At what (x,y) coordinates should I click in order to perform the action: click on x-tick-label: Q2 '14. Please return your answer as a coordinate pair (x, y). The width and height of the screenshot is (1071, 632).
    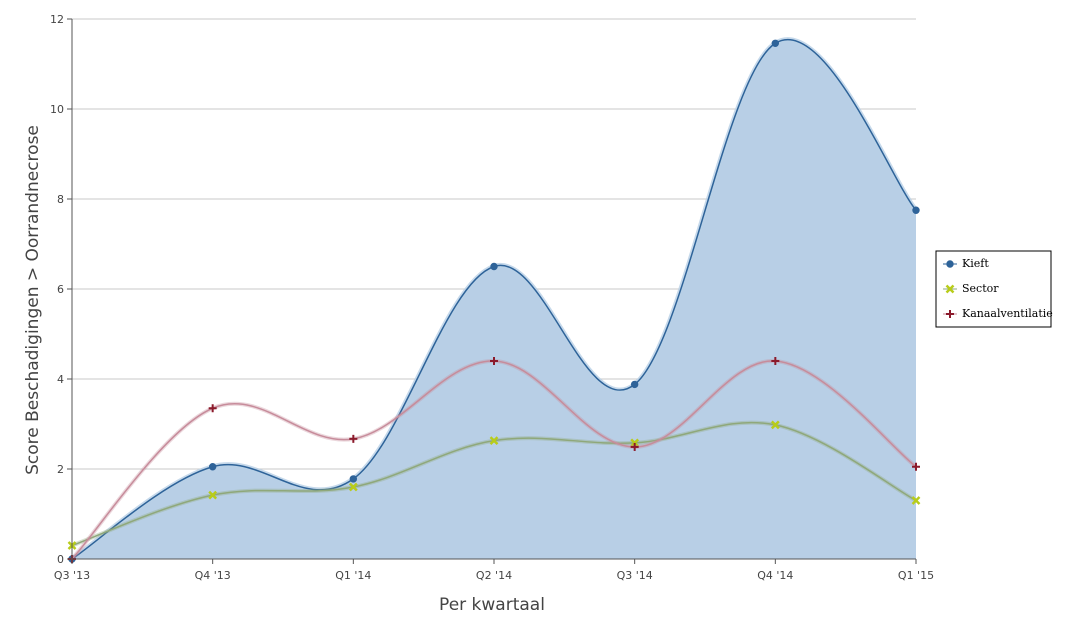
    Looking at the image, I should click on (494, 575).